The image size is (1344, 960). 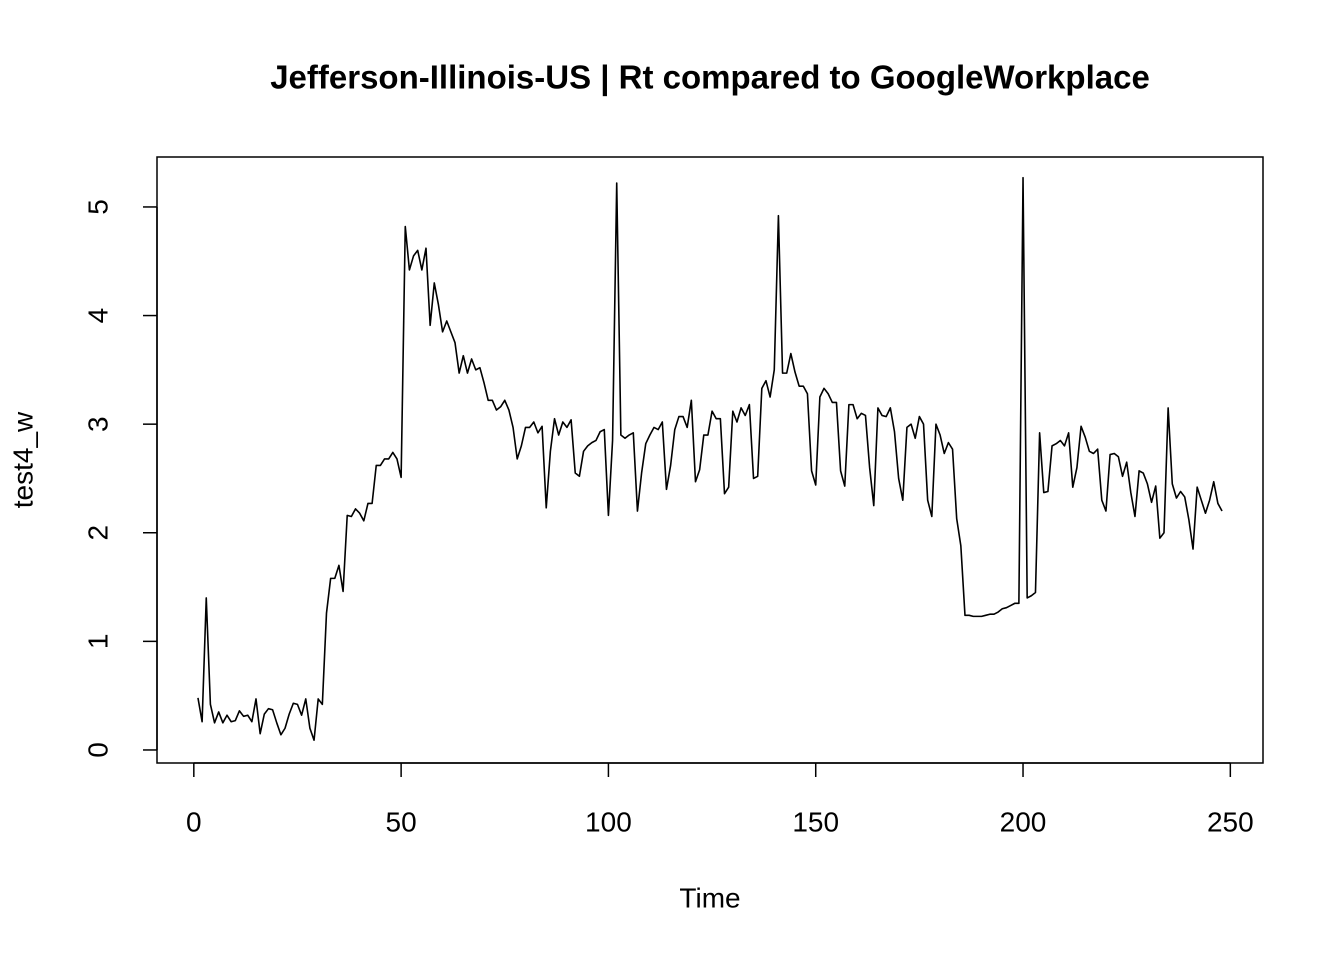 I want to click on x-tick-label: 100, so click(x=608, y=821).